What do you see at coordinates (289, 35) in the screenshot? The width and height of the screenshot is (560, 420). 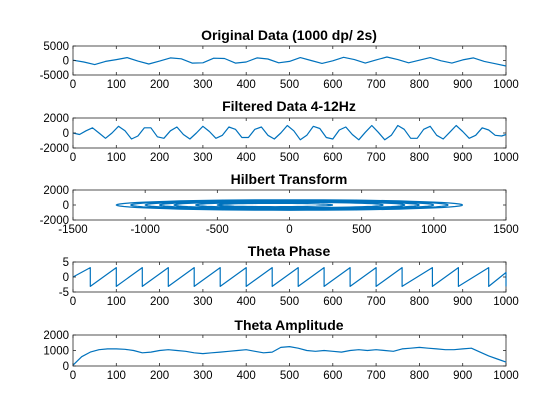 I see `plot-title: Original Data (1000 dp/ 2s)` at bounding box center [289, 35].